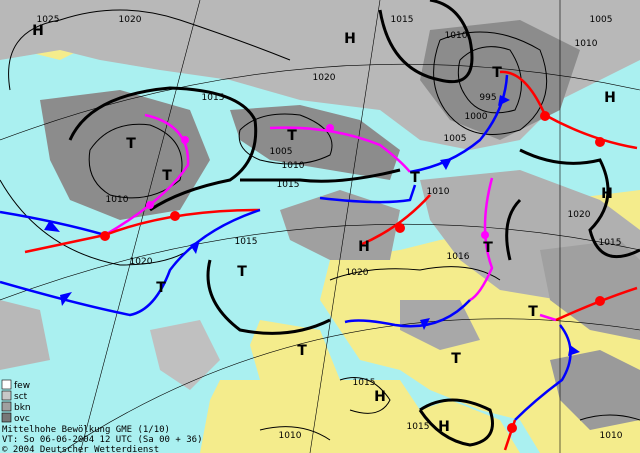  What do you see at coordinates (102, 440) in the screenshot?
I see `footer-line: VT: So 06-06-2004 12 UTC (Sa 00 + 36)` at bounding box center [102, 440].